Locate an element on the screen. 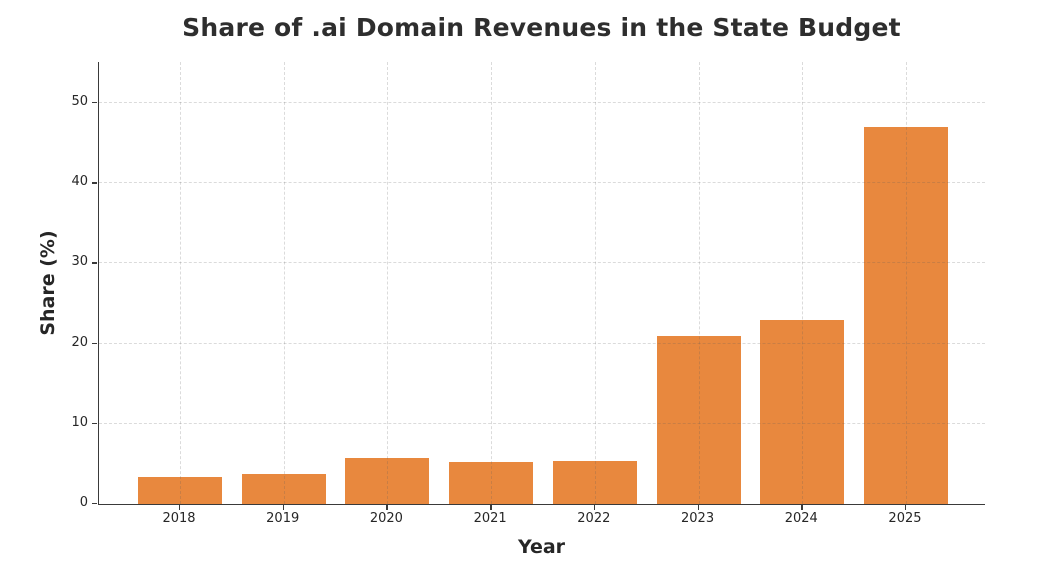 The height and width of the screenshot is (576, 1040). gridline-x-2018 is located at coordinates (180, 283).